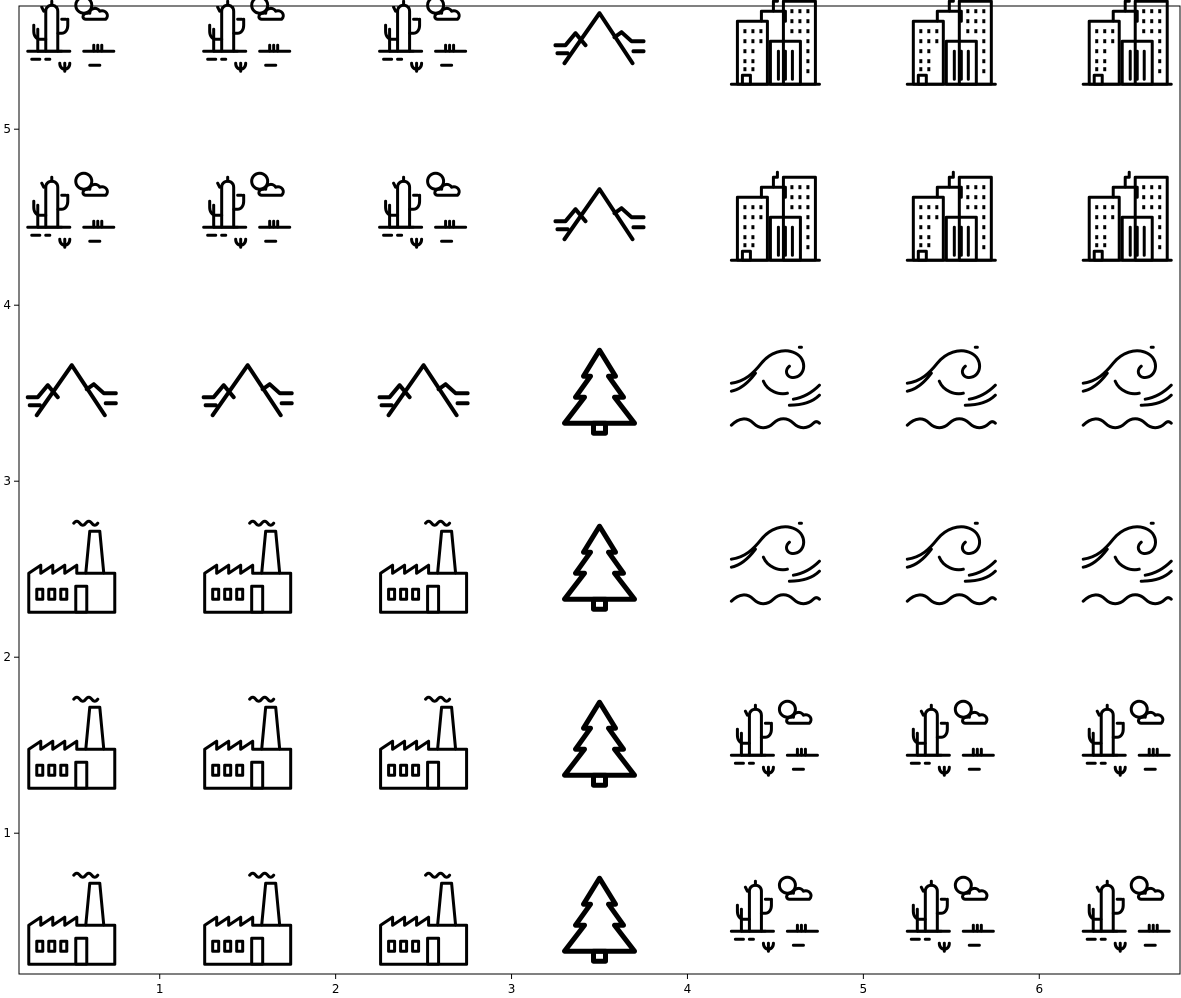 The image size is (1181, 998). I want to click on y-tick-label: 1, so click(7, 833).